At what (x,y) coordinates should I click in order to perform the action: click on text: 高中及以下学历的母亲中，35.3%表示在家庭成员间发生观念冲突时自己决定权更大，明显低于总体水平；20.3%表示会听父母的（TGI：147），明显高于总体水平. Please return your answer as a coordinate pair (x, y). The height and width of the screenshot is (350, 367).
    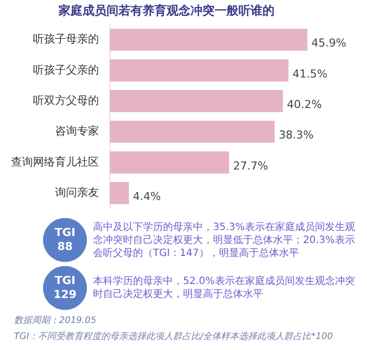
    Looking at the image, I should click on (224, 240).